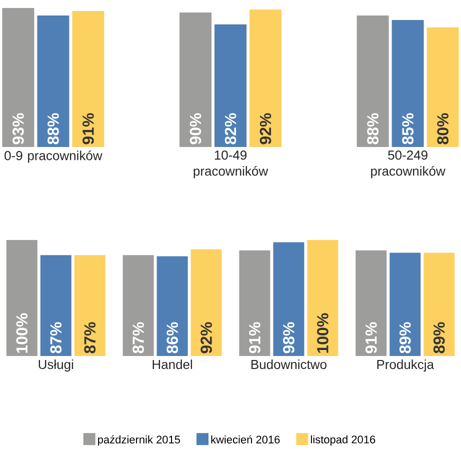 The height and width of the screenshot is (452, 461). I want to click on data-label: 85%, so click(408, 128).